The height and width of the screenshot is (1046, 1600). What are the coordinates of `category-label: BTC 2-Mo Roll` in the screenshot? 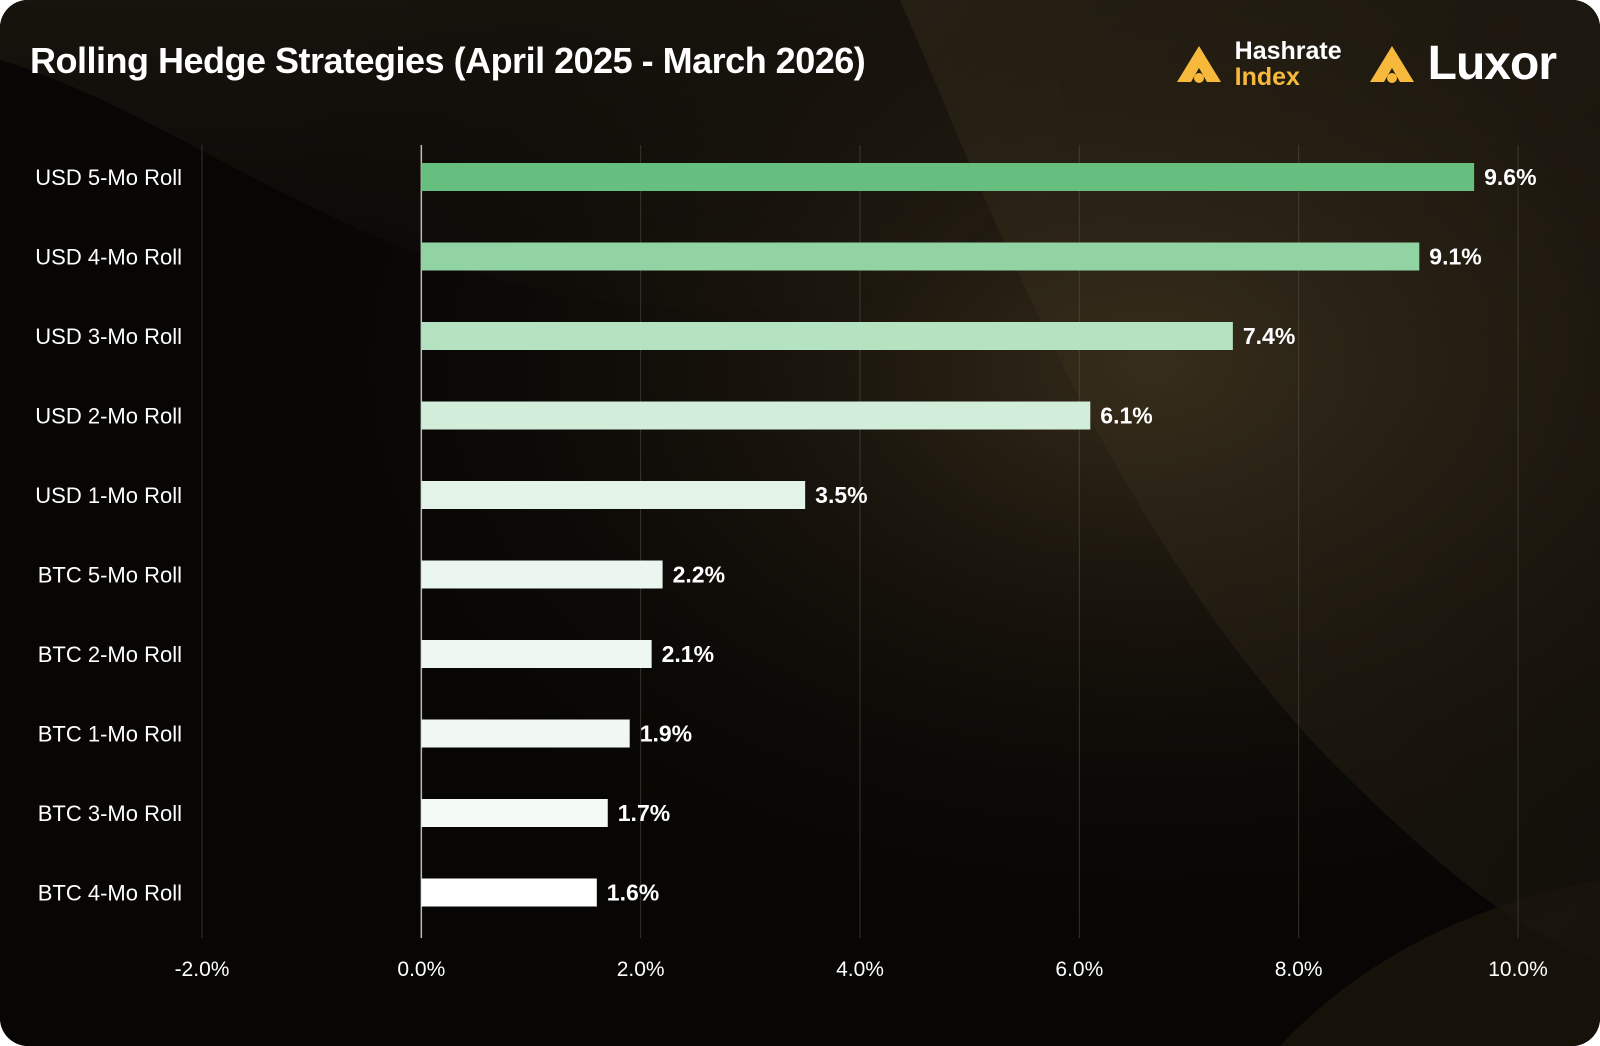 It's located at (110, 654).